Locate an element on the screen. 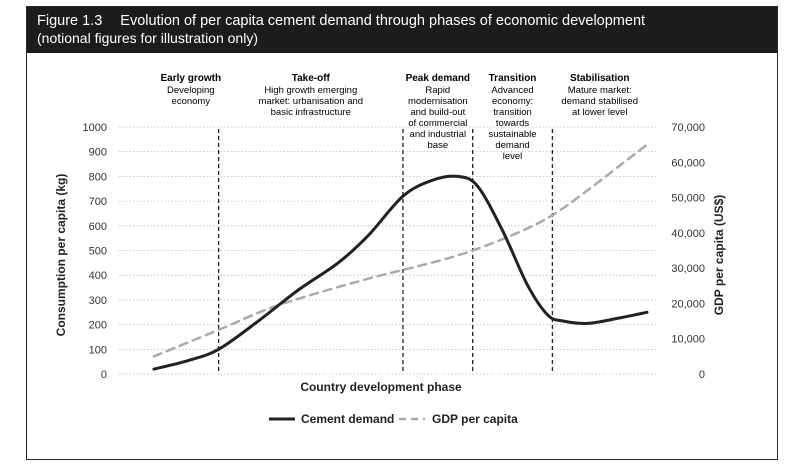  phase-description-line: of commercial is located at coordinates (437, 123).